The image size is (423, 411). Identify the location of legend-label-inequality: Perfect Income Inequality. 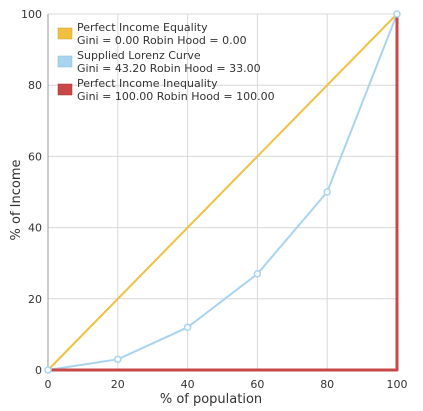
(147, 83).